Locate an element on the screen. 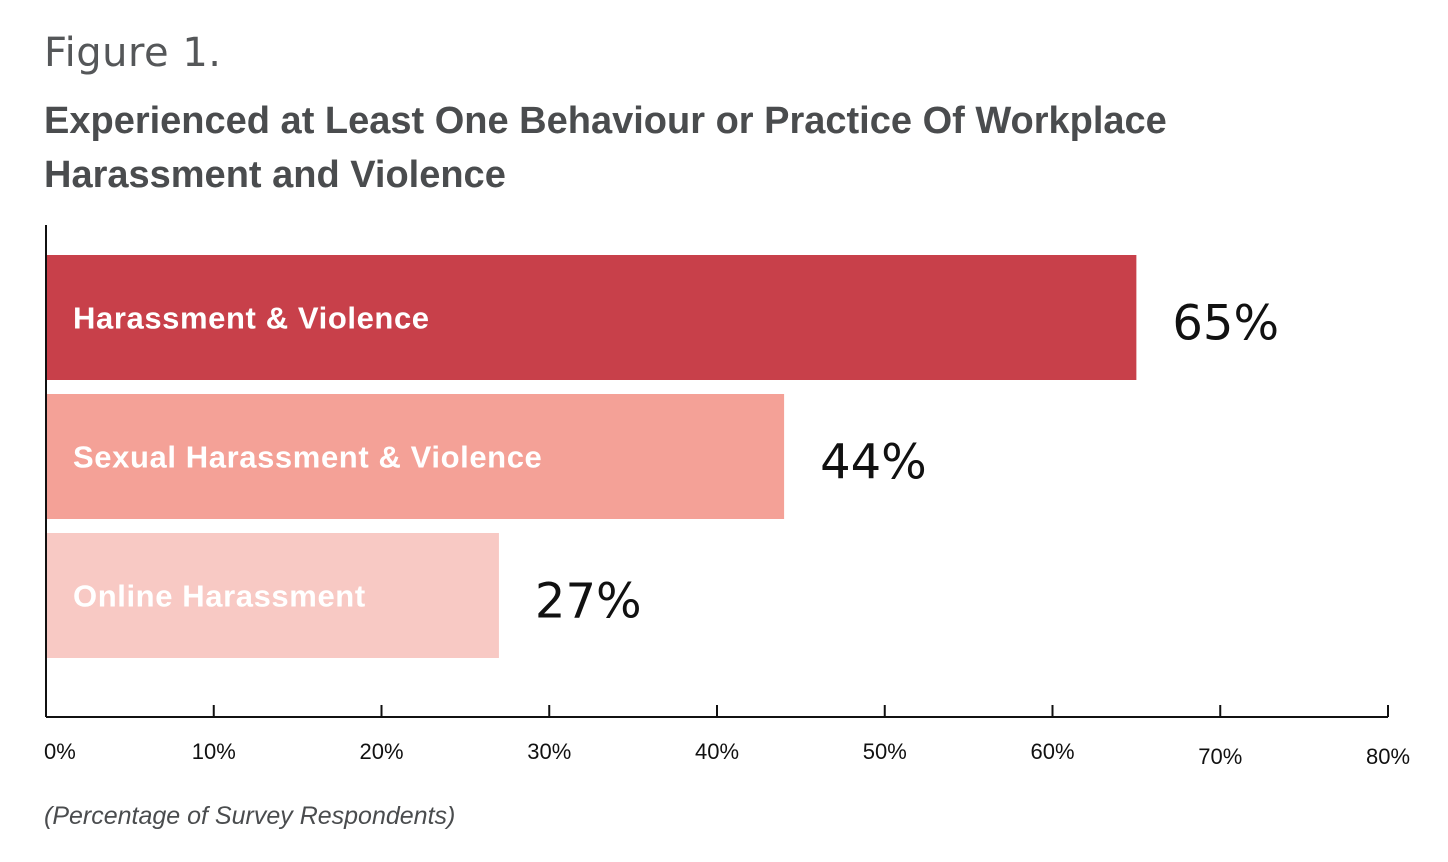  bar-category-label: Sexual Harassment & Violence is located at coordinates (307, 457).